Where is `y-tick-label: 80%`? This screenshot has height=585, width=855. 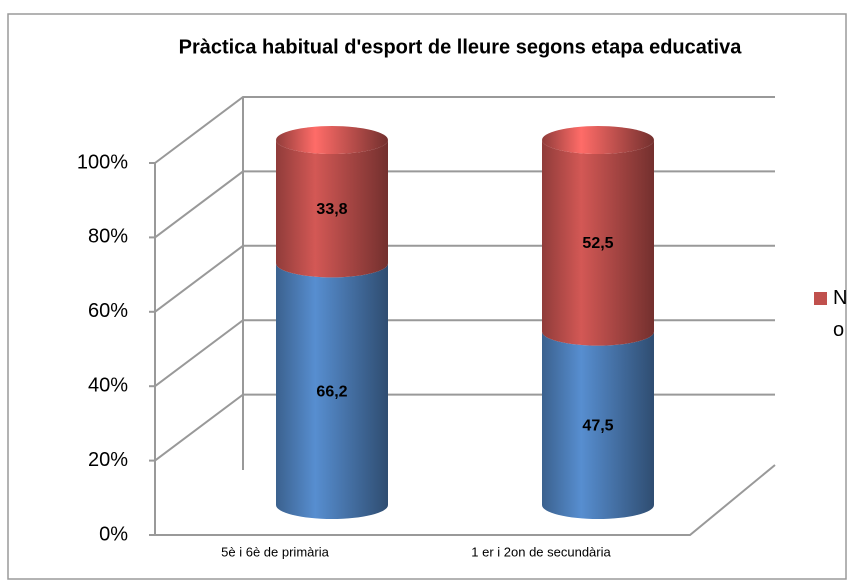
y-tick-label: 80% is located at coordinates (108, 237).